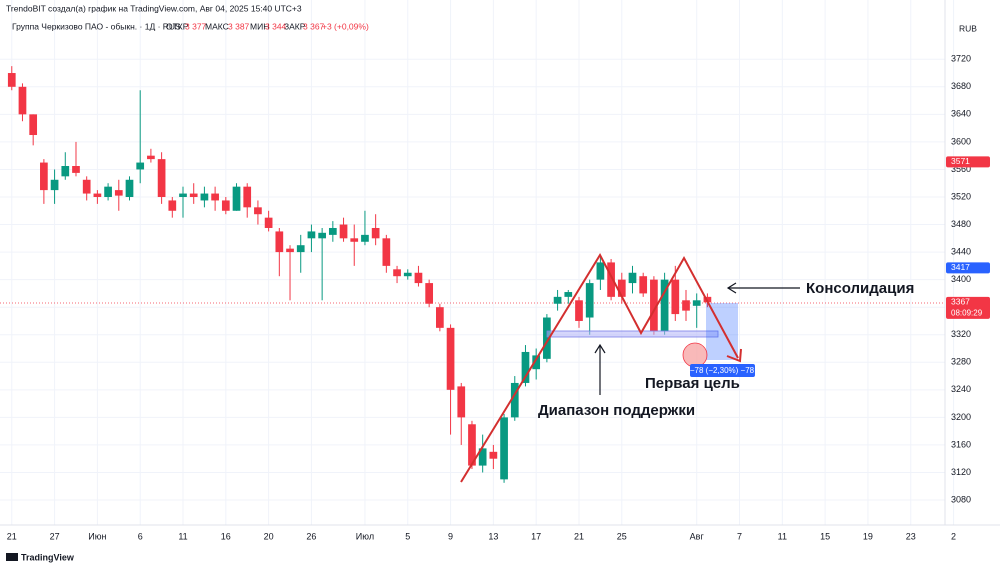 The image size is (1000, 569). What do you see at coordinates (12, 536) in the screenshot?
I see `x-tick-label: 21` at bounding box center [12, 536].